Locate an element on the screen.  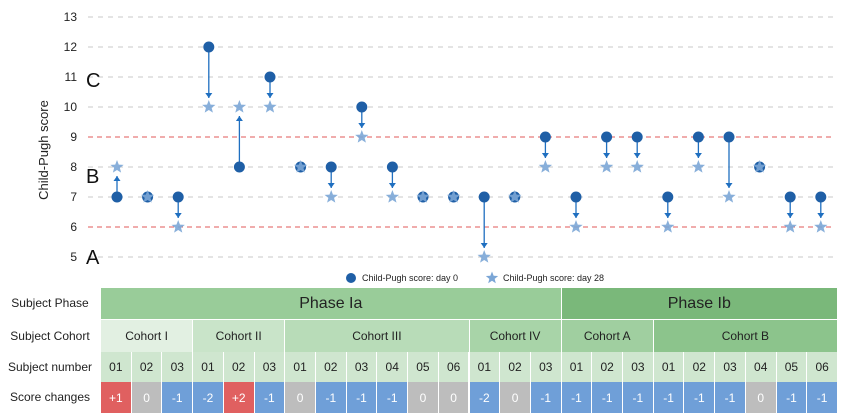
grade-labels: A B C is located at coordinates (93, 169).